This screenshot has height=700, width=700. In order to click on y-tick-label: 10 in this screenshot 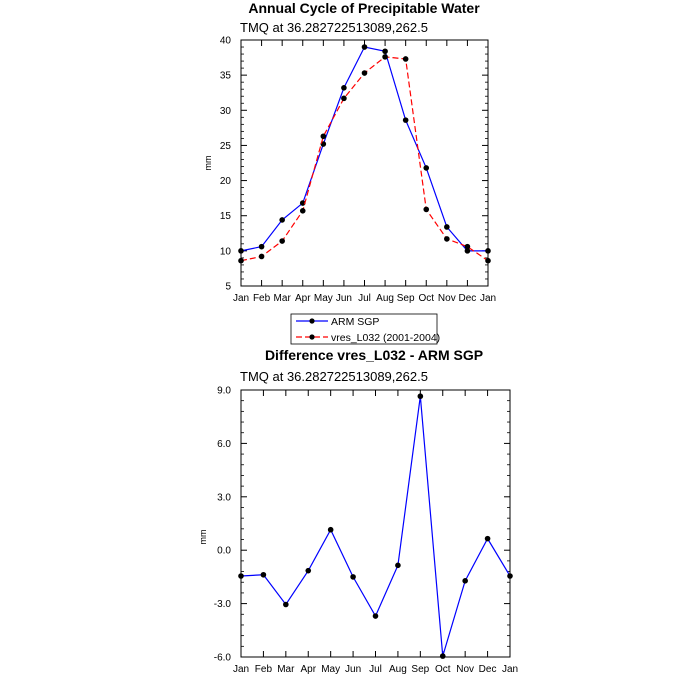, I will do `click(226, 251)`.